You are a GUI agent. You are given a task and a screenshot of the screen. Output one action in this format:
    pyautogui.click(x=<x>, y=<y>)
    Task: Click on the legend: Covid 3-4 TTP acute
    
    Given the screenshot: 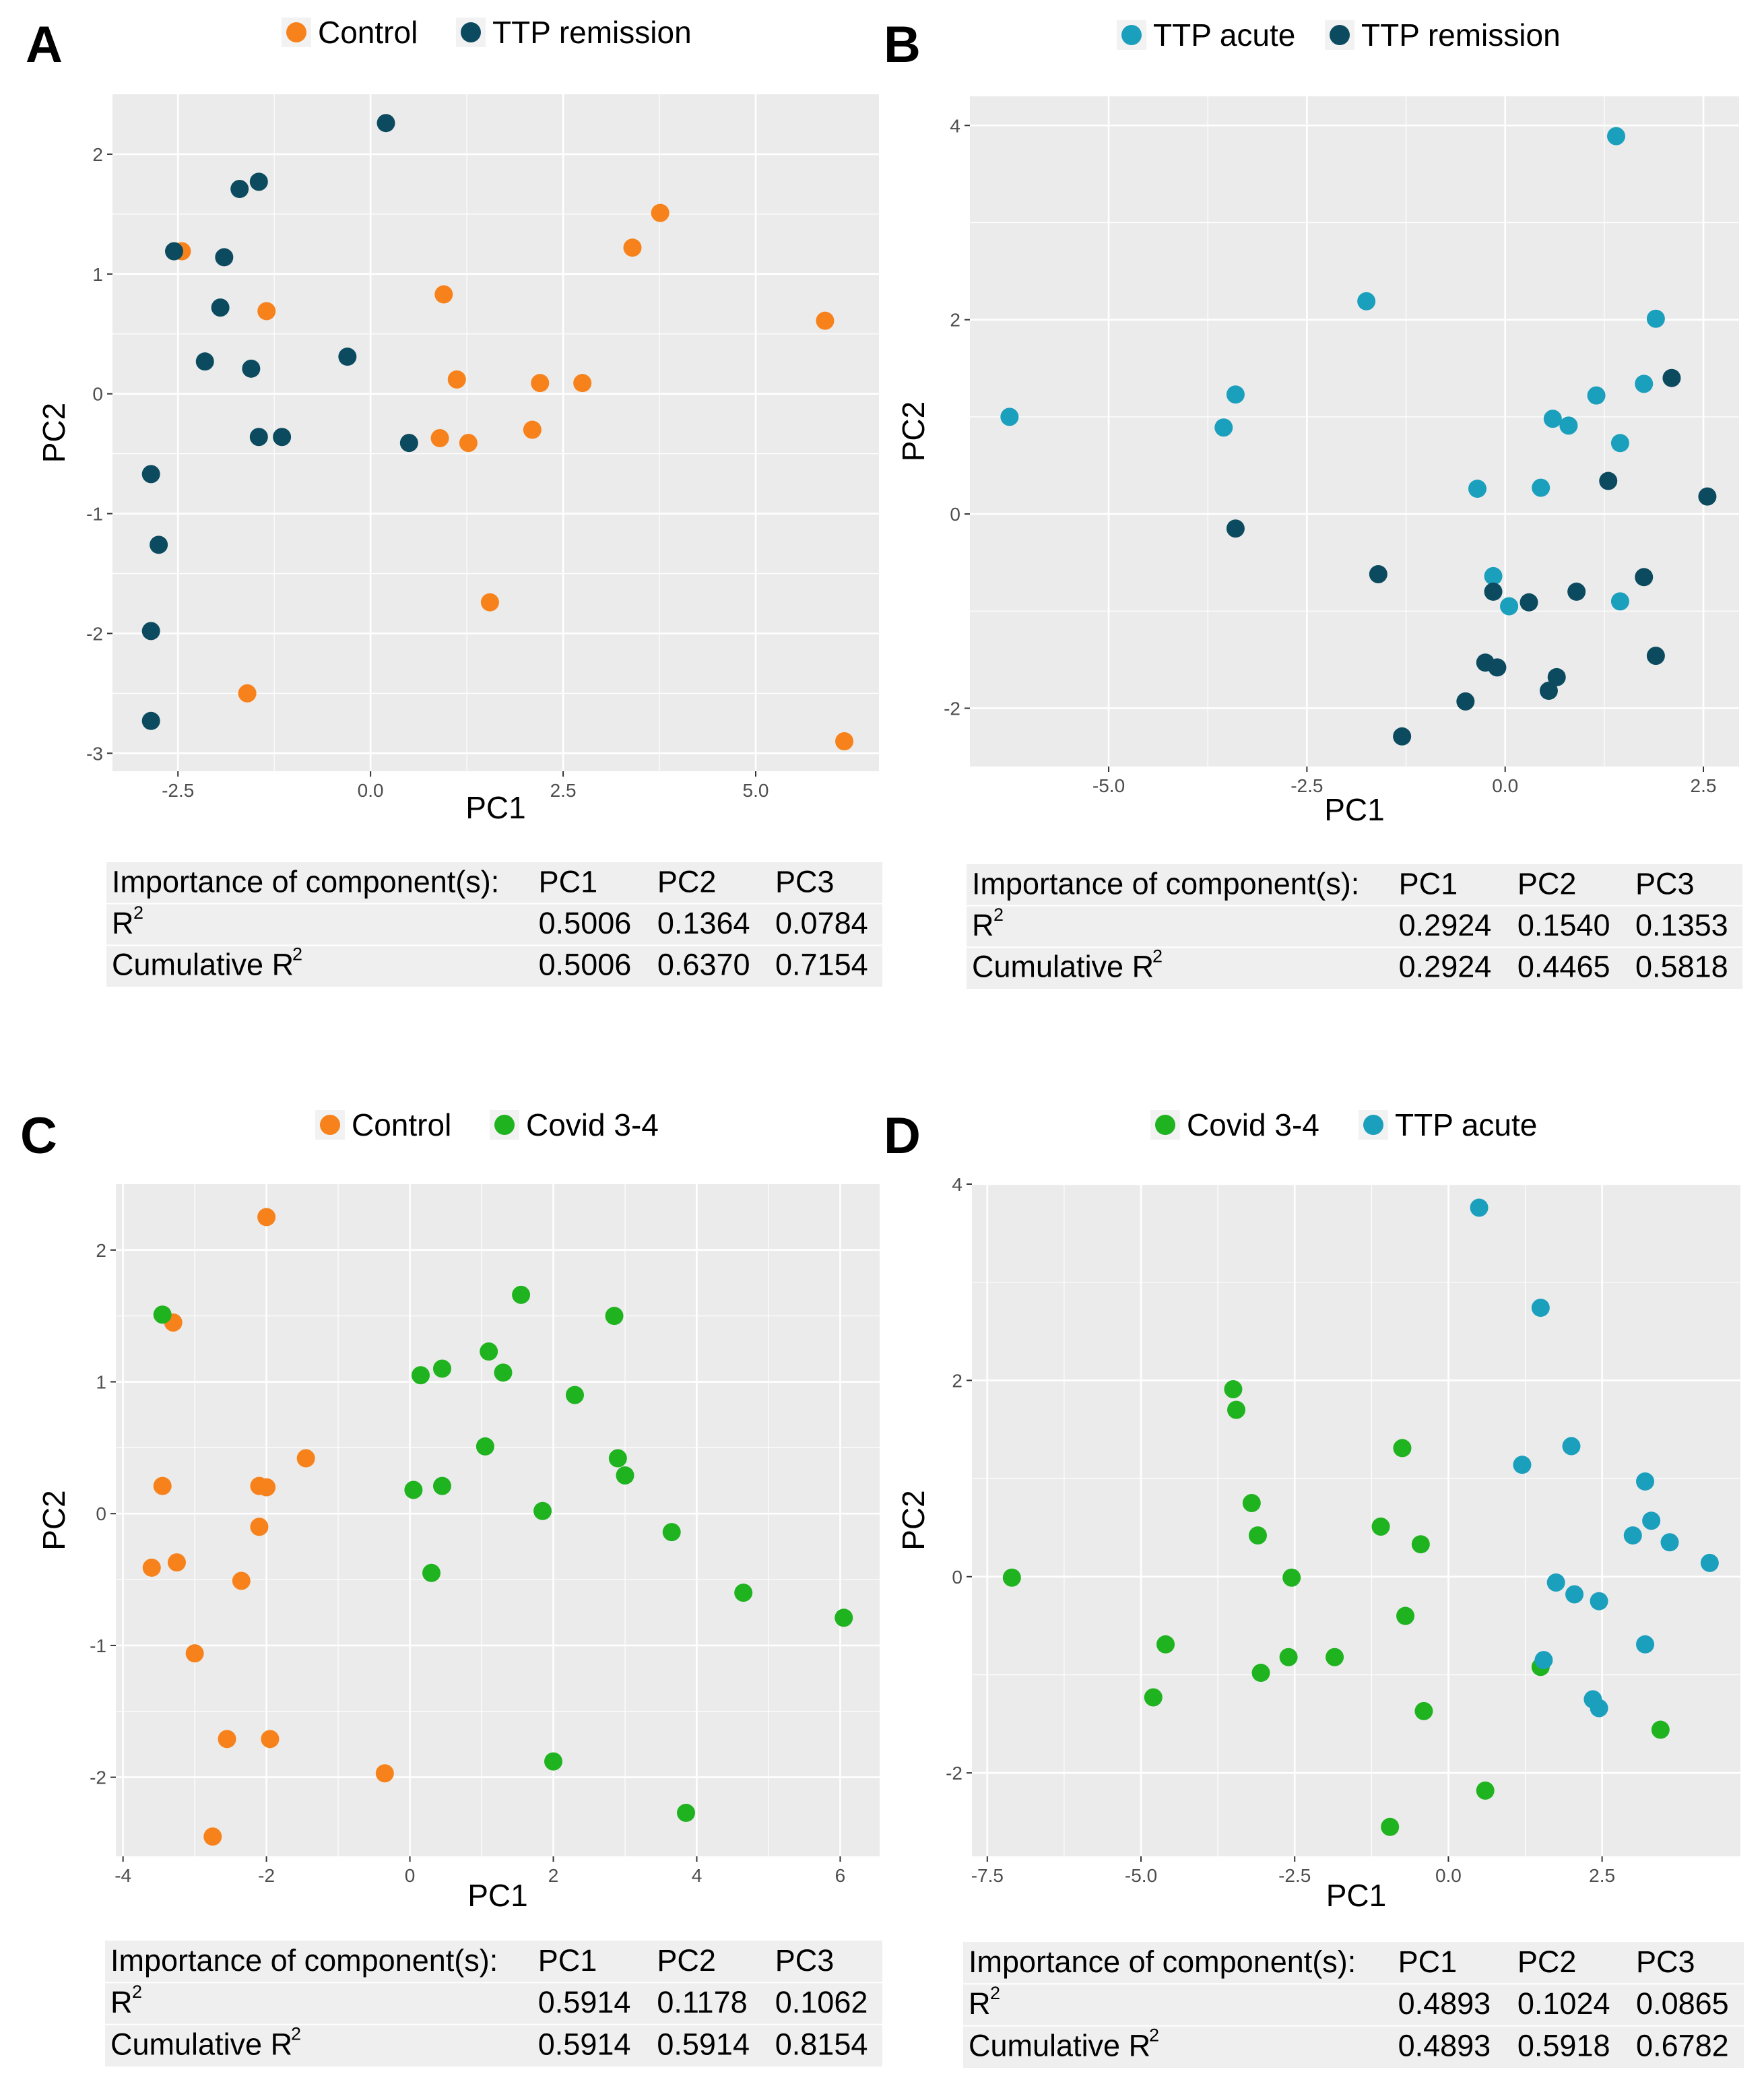 What is the action you would take?
    pyautogui.click(x=1343, y=1124)
    